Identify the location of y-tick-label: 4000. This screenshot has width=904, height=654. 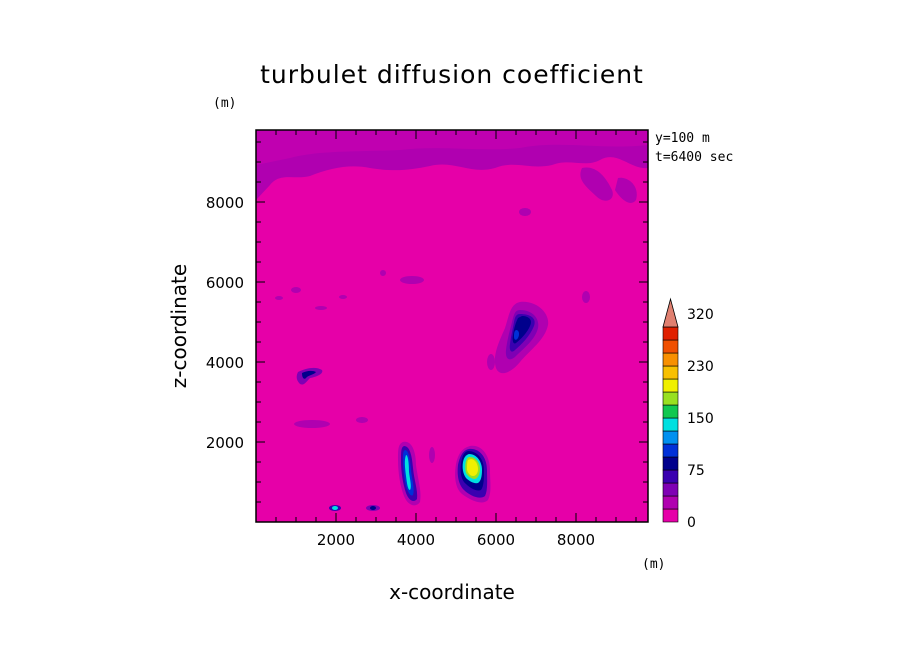
(225, 363).